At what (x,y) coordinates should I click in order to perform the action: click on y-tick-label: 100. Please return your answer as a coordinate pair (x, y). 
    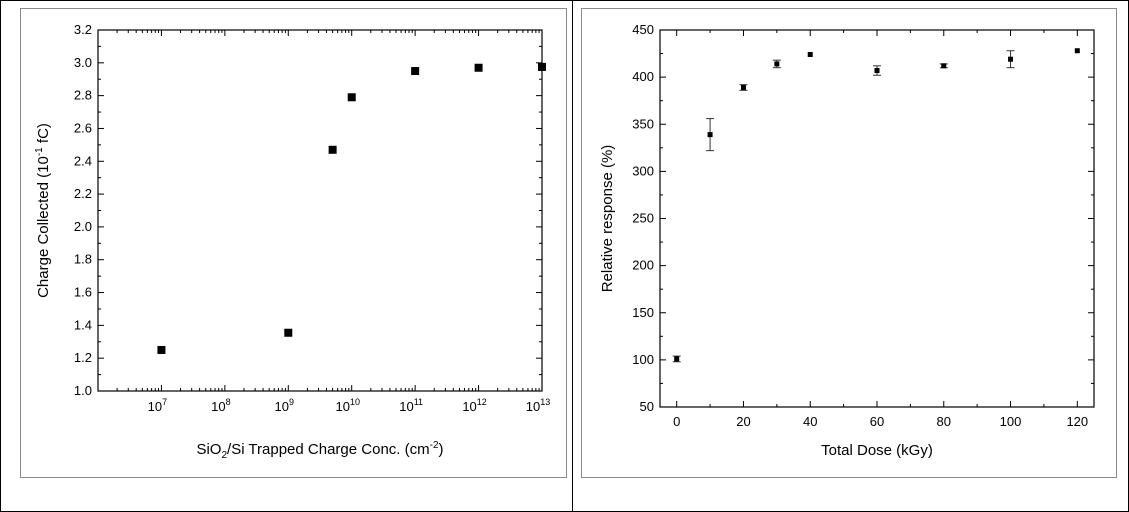
    Looking at the image, I should click on (643, 359).